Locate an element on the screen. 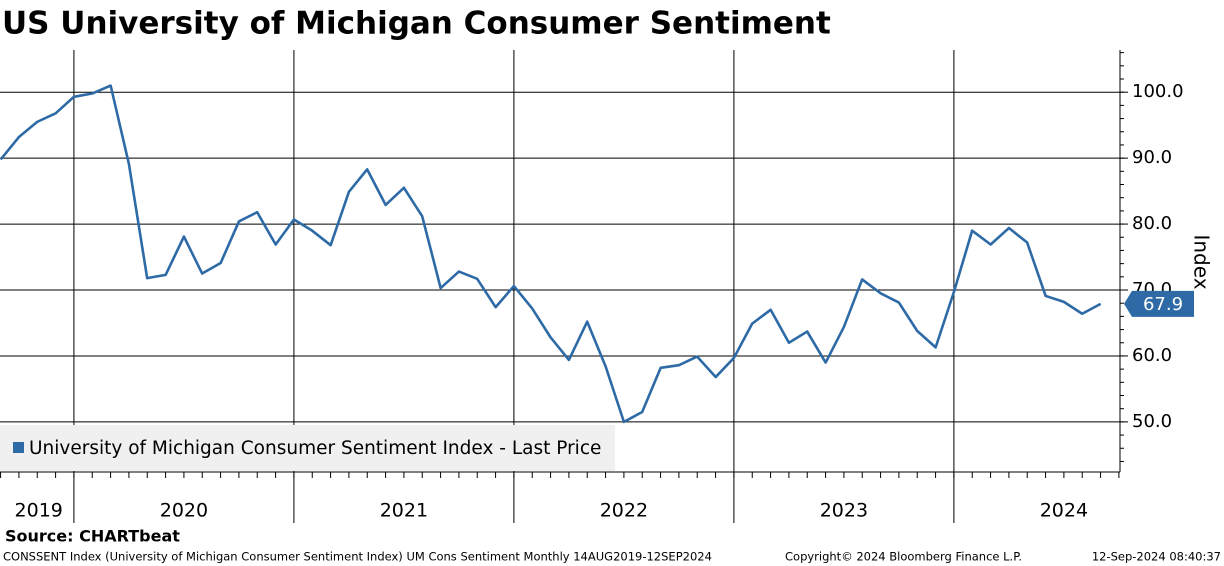 The image size is (1224, 566). x-tick-label: 2023 is located at coordinates (844, 511).